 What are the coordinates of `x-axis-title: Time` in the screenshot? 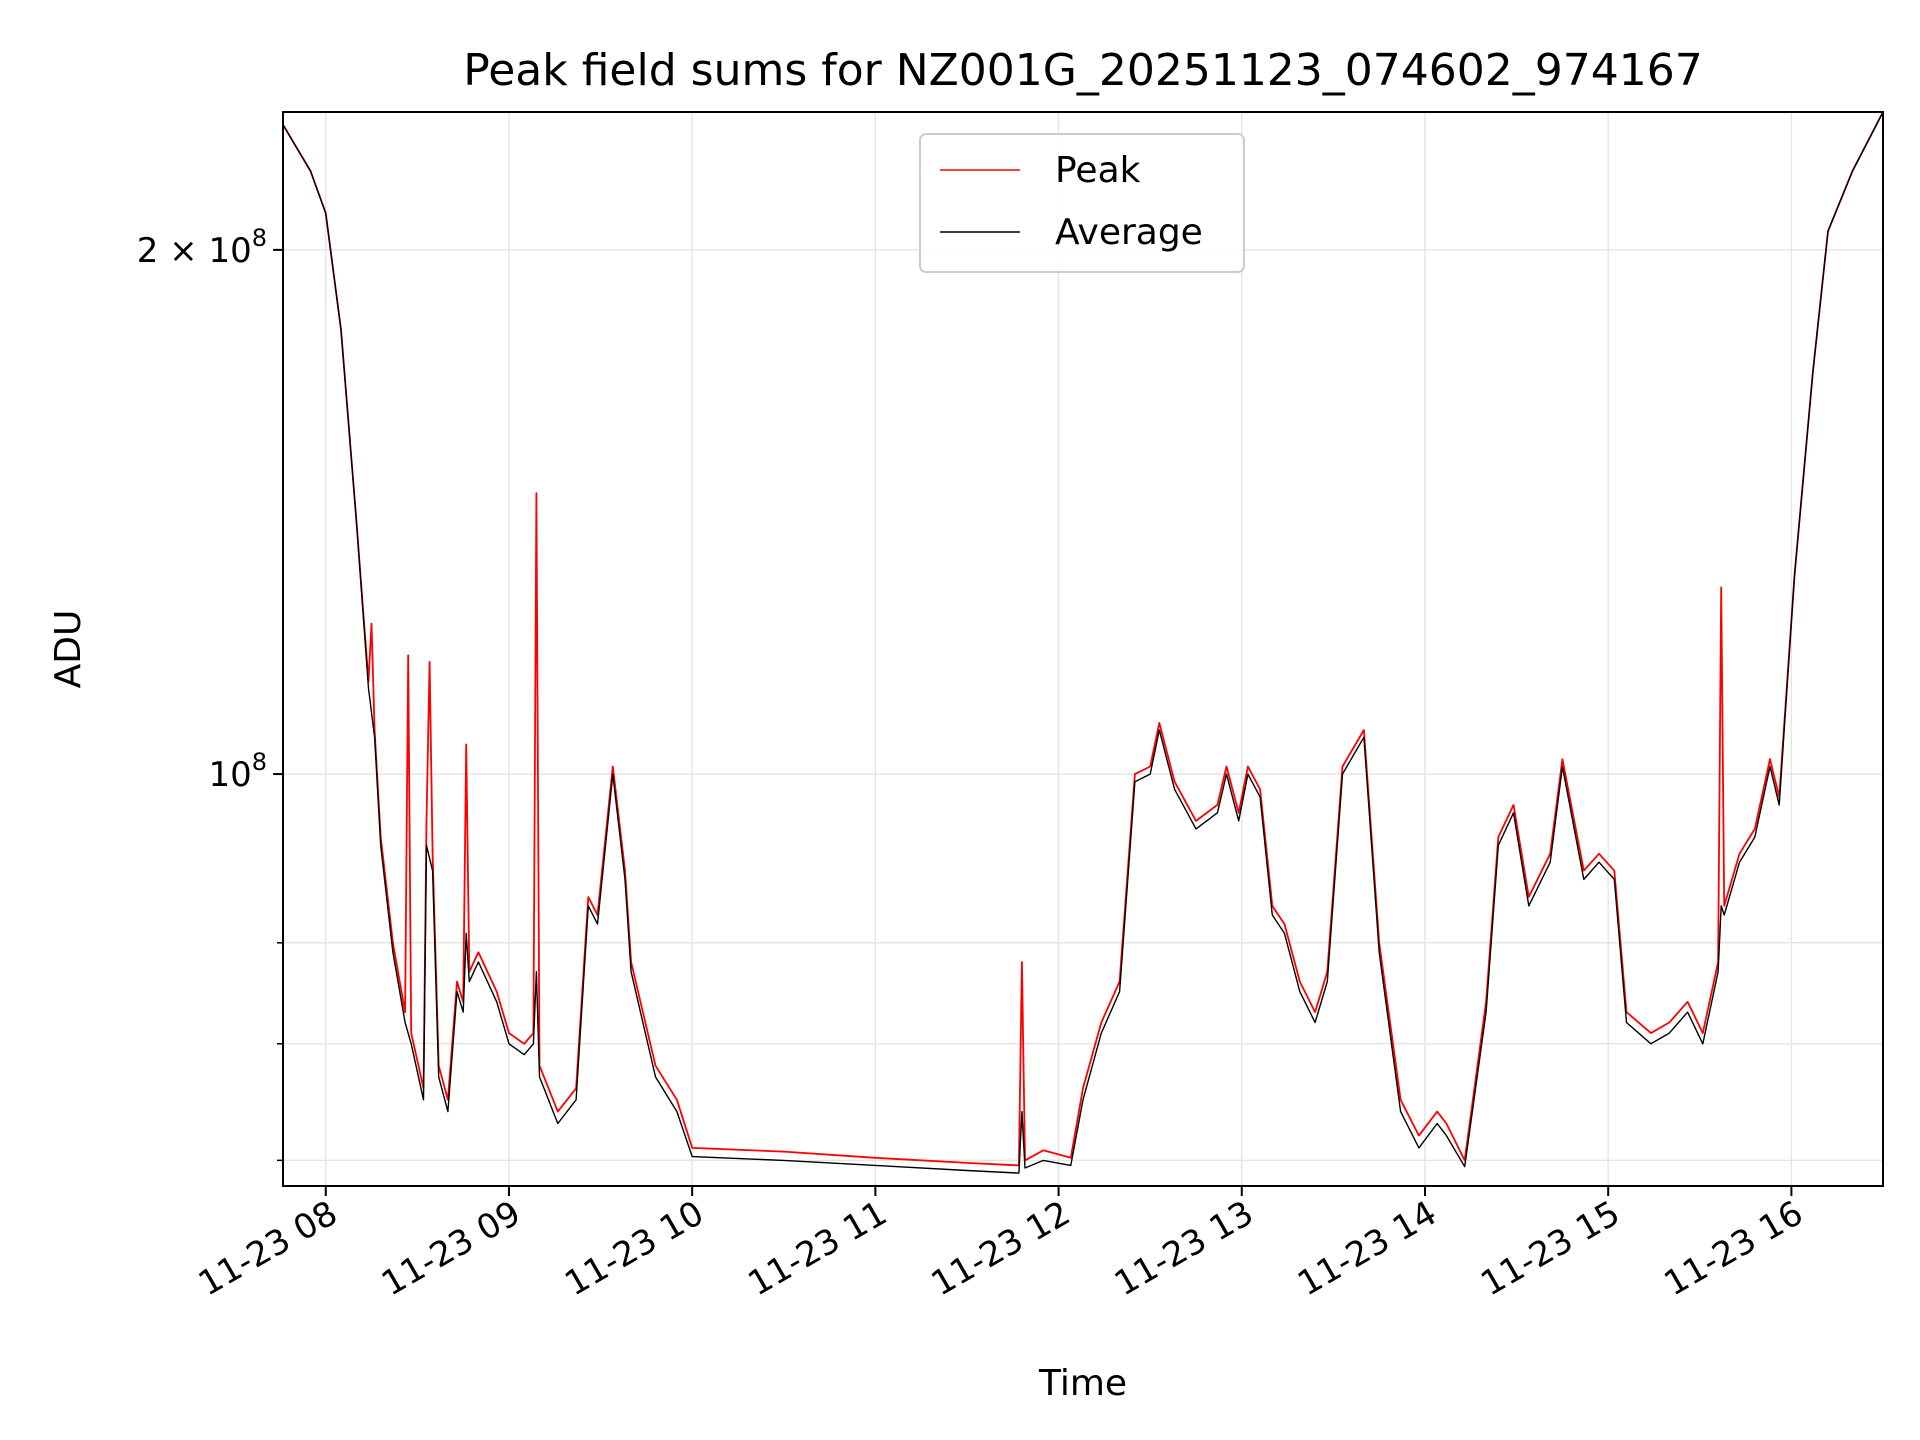 It's located at (1082, 1383).